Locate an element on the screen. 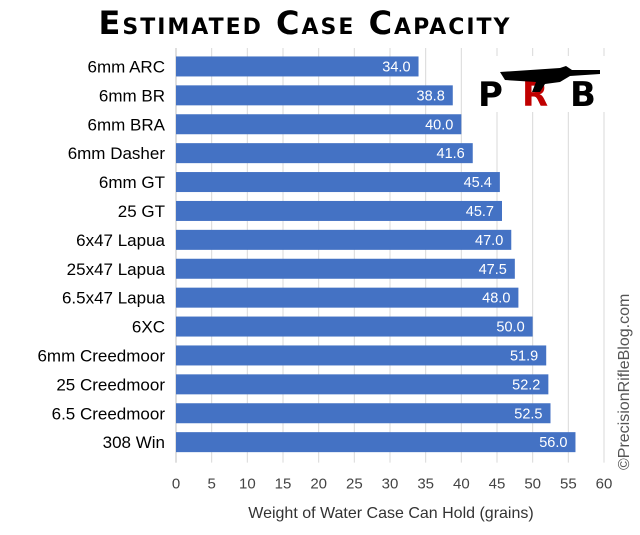 This screenshot has height=535, width=640. svg-text: B is located at coordinates (583, 95).